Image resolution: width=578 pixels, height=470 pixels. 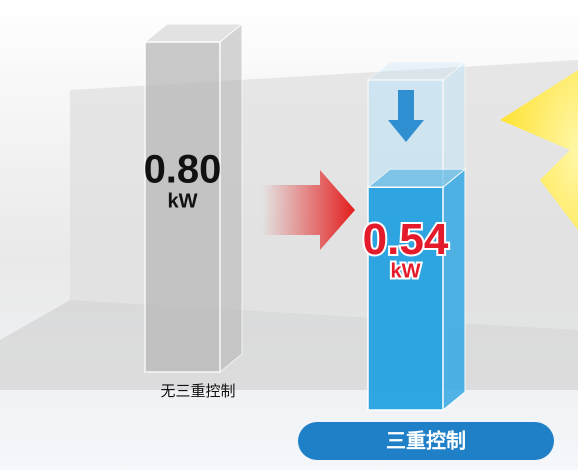 What do you see at coordinates (308, 210) in the screenshot?
I see `arrow` at bounding box center [308, 210].